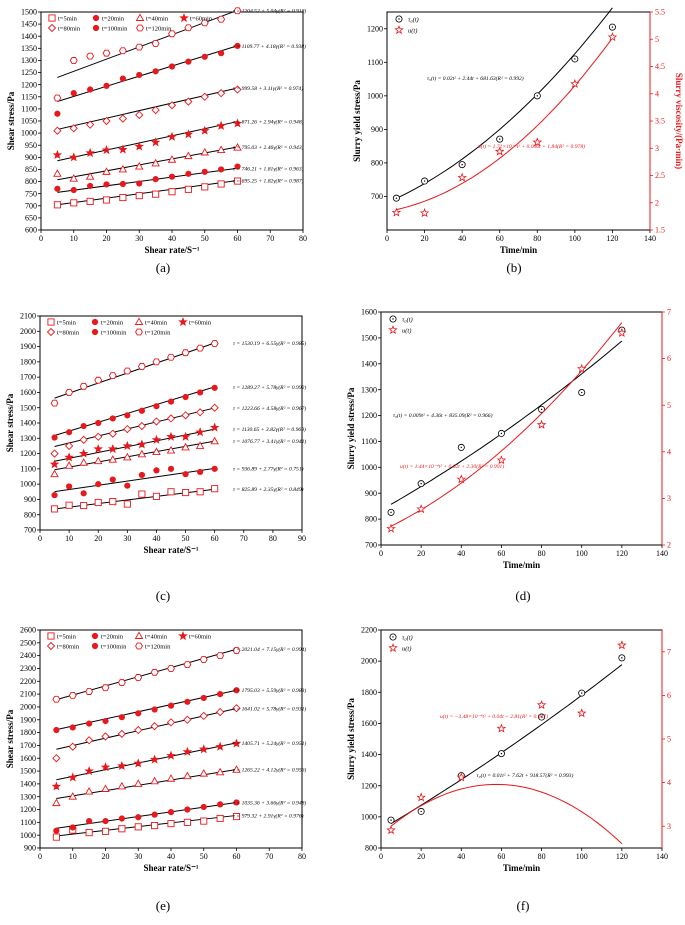  Describe the element at coordinates (381, 553) in the screenshot. I see `x-tick-label: 0` at that location.